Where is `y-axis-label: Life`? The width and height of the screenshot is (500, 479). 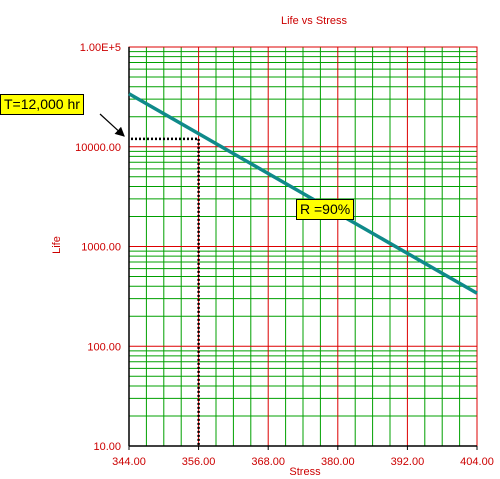
y-axis-label: Life is located at coordinates (57, 245).